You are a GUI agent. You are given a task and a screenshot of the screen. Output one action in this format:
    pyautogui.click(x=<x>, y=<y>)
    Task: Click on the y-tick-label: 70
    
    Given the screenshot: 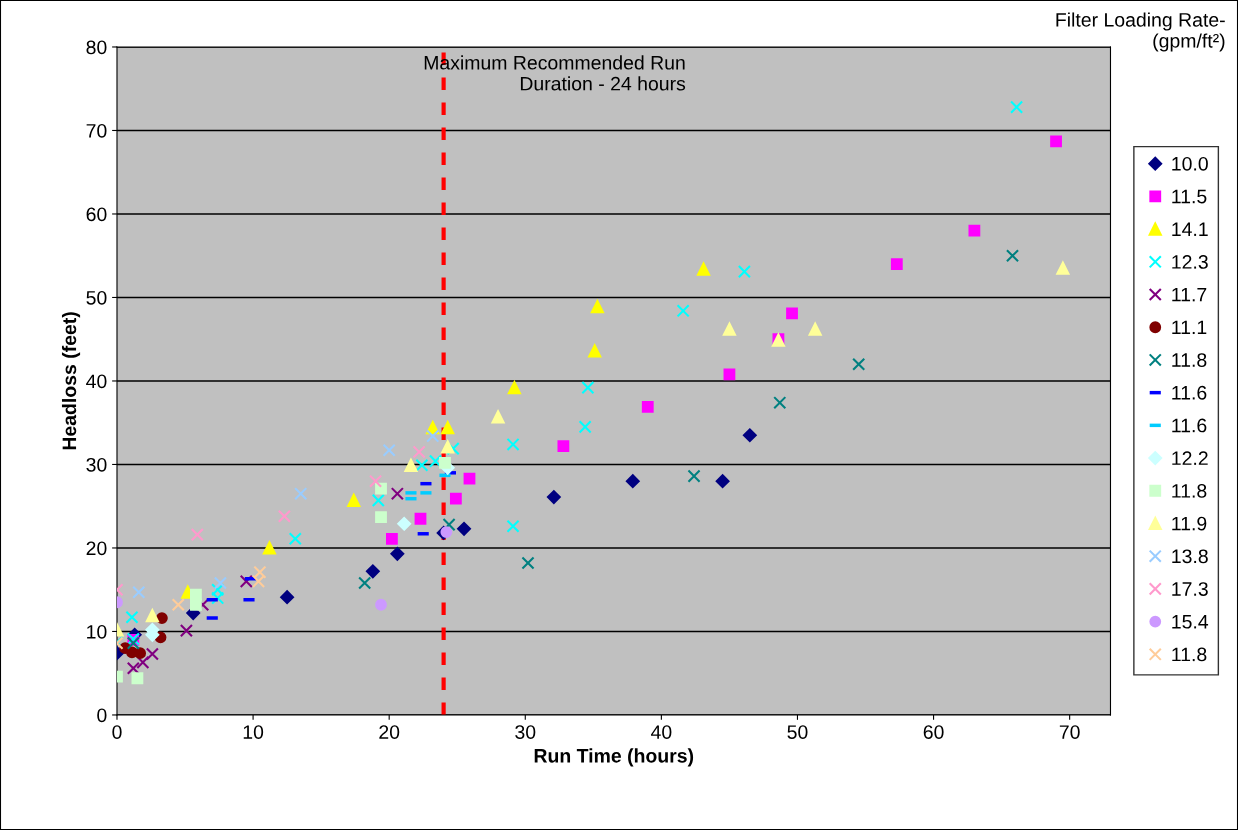 What is the action you would take?
    pyautogui.click(x=96, y=130)
    